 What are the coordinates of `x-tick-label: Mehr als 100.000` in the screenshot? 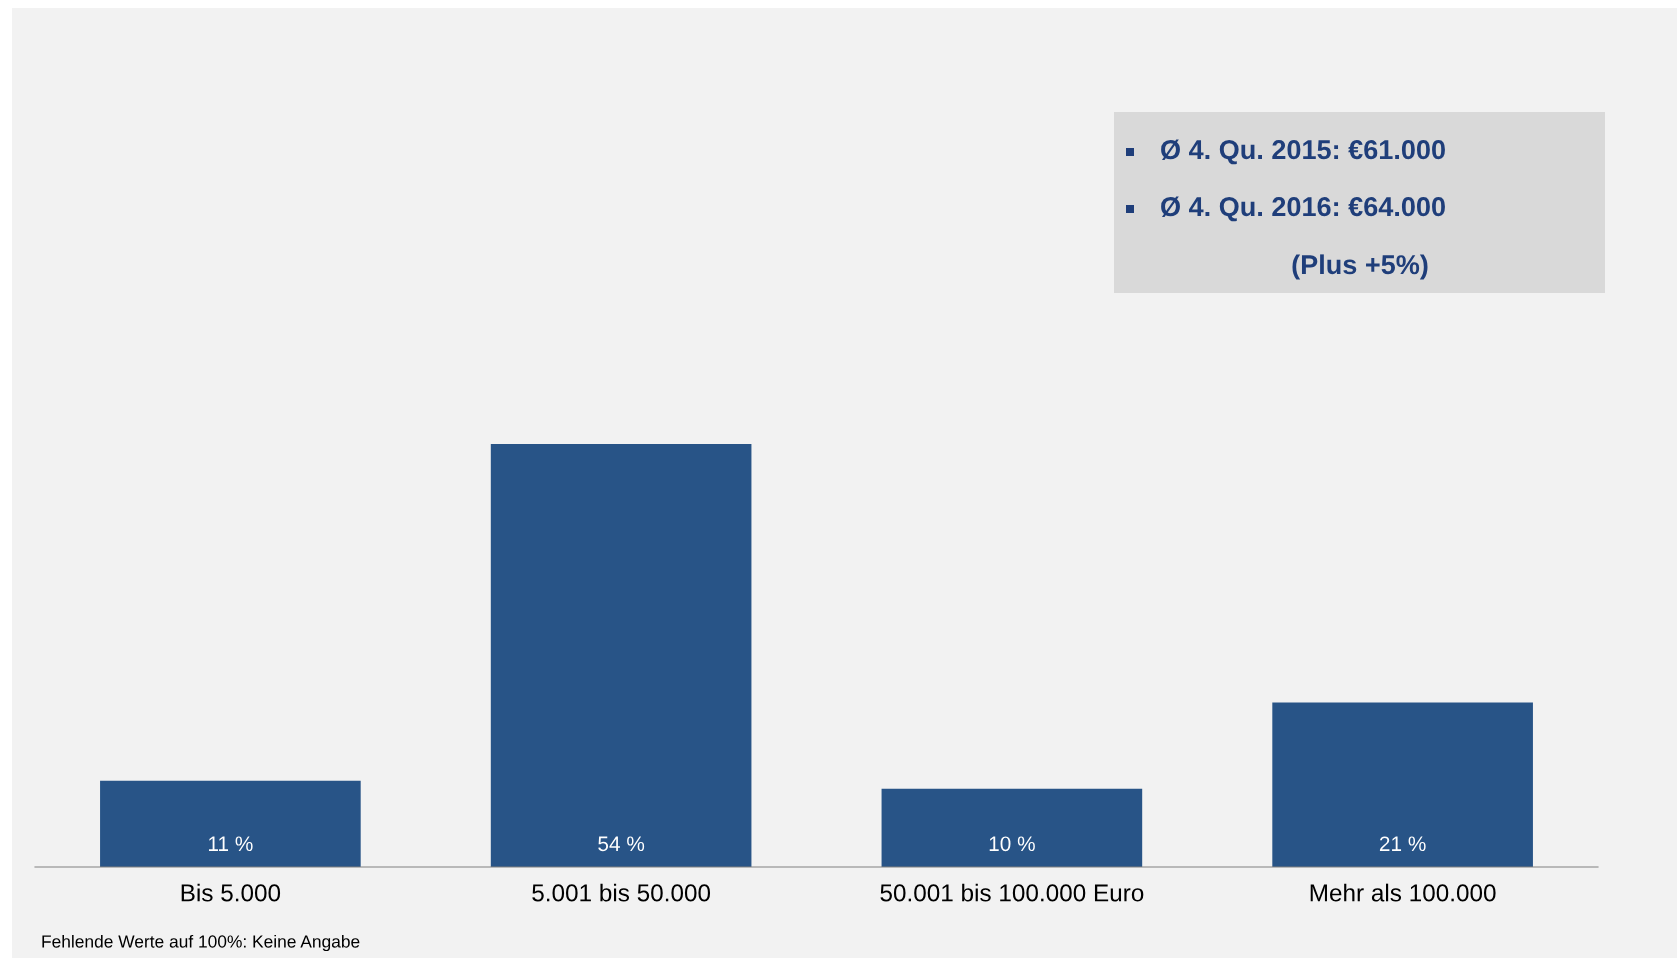 It's located at (1403, 892).